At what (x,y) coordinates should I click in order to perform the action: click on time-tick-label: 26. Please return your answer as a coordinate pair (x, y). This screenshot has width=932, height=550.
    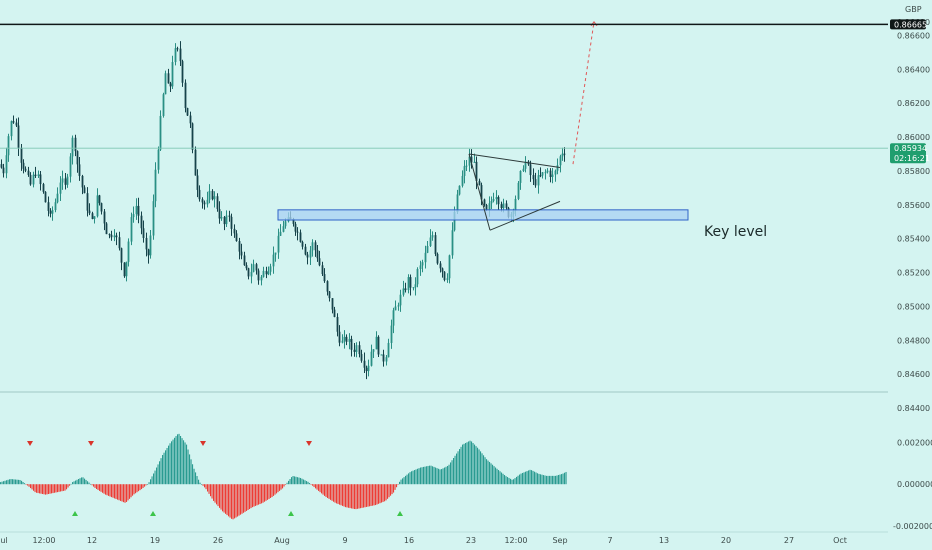
    Looking at the image, I should click on (218, 540).